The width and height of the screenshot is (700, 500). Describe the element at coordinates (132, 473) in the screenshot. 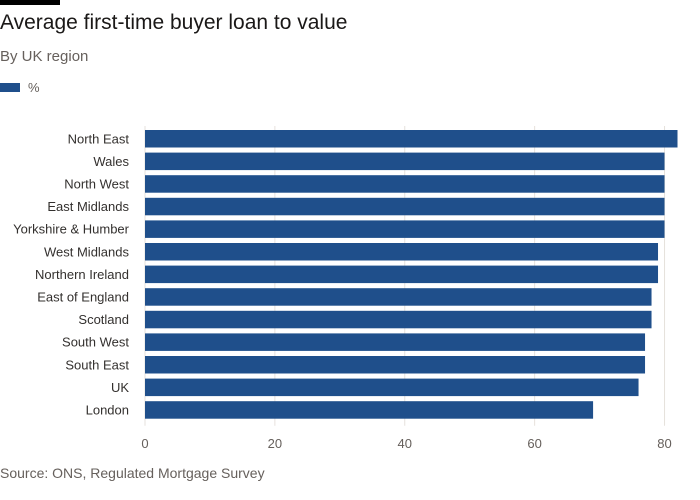

I see `source-note: Source: ONS, Regulated Mortgage Survey` at that location.